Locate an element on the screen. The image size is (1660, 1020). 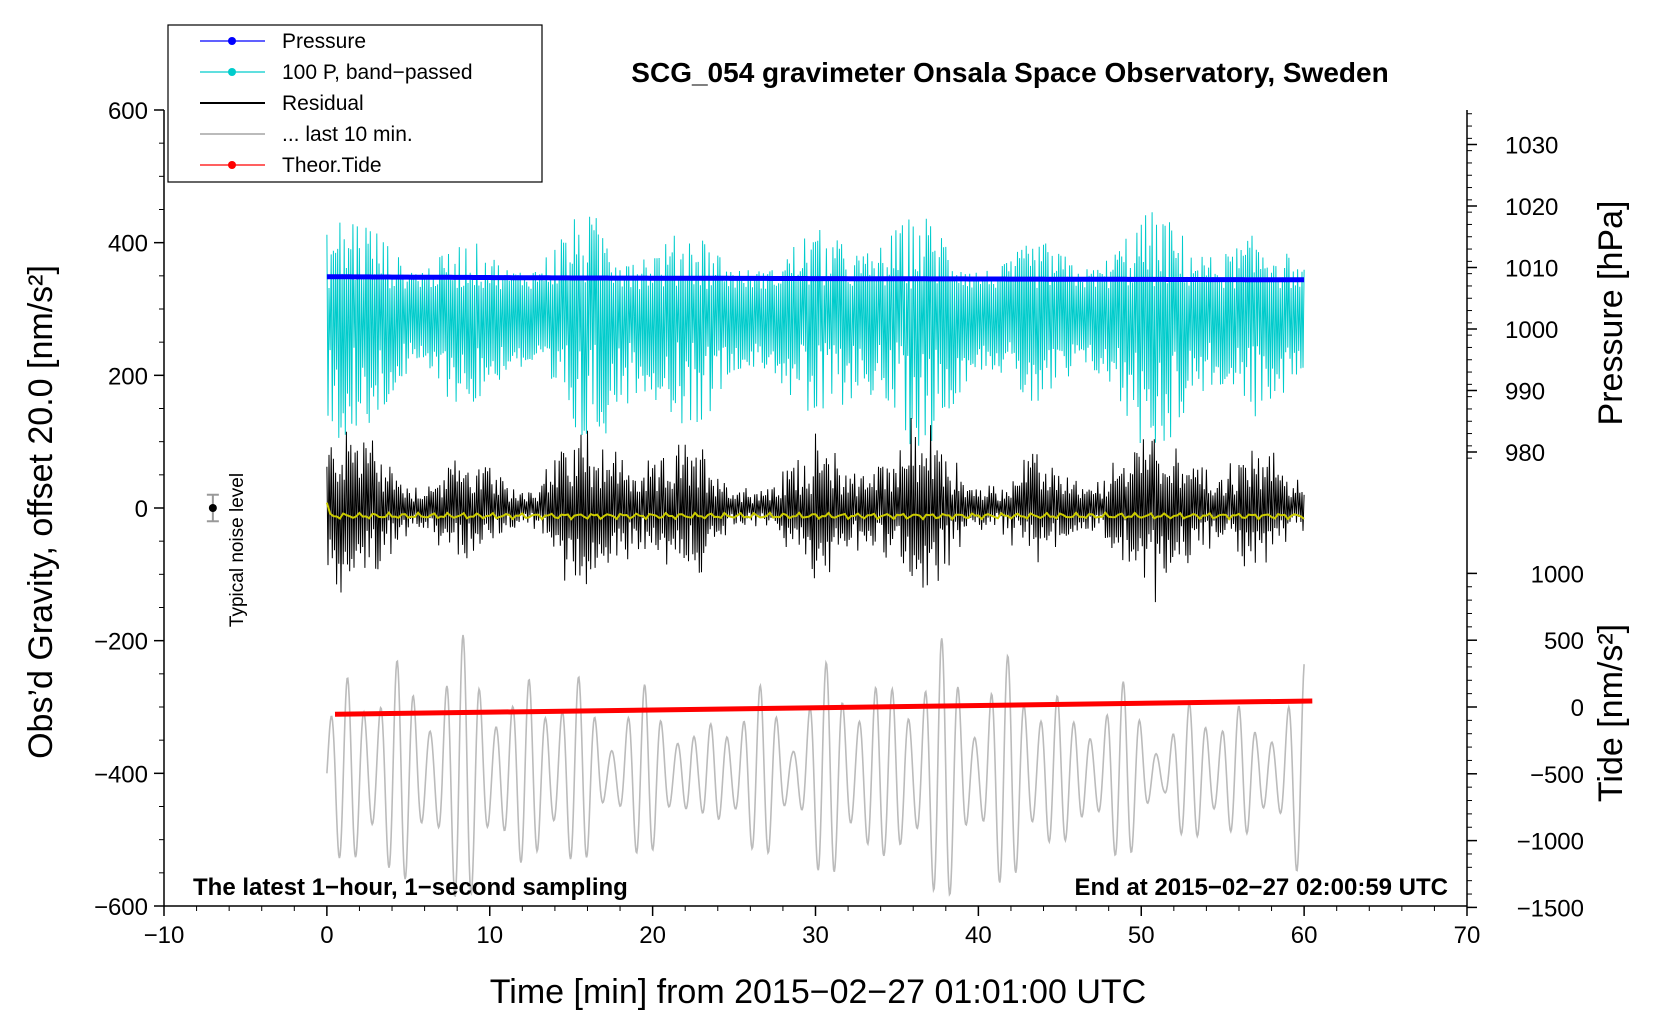
y-tick-label: 200 is located at coordinates (128, 376).